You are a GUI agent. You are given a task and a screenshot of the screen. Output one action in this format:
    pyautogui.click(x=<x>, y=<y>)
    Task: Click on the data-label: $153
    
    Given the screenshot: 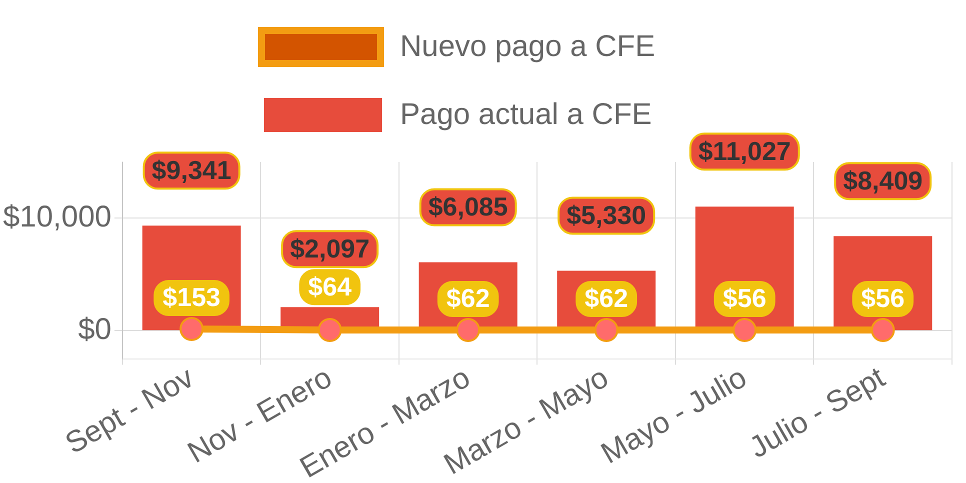 What is the action you would take?
    pyautogui.click(x=191, y=297)
    